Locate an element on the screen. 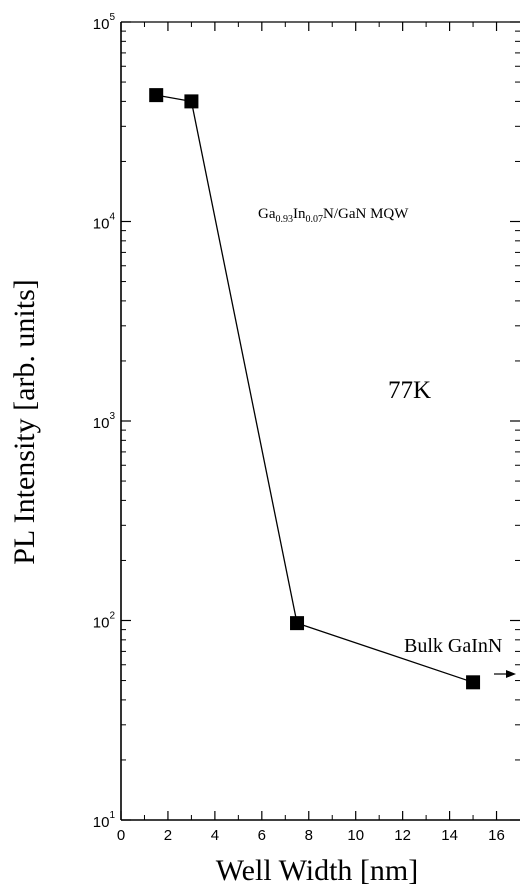 This screenshot has height=890, width=524. y-tick-label: 10⁴ is located at coordinates (104, 222).